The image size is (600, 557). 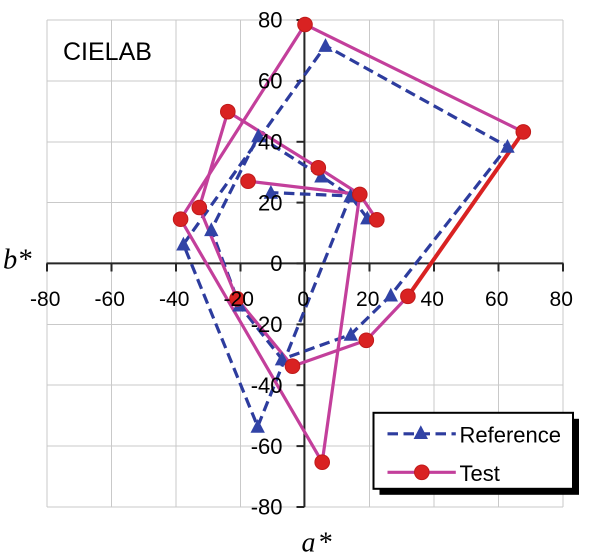 I want to click on svg-text: b*, so click(x=17, y=260).